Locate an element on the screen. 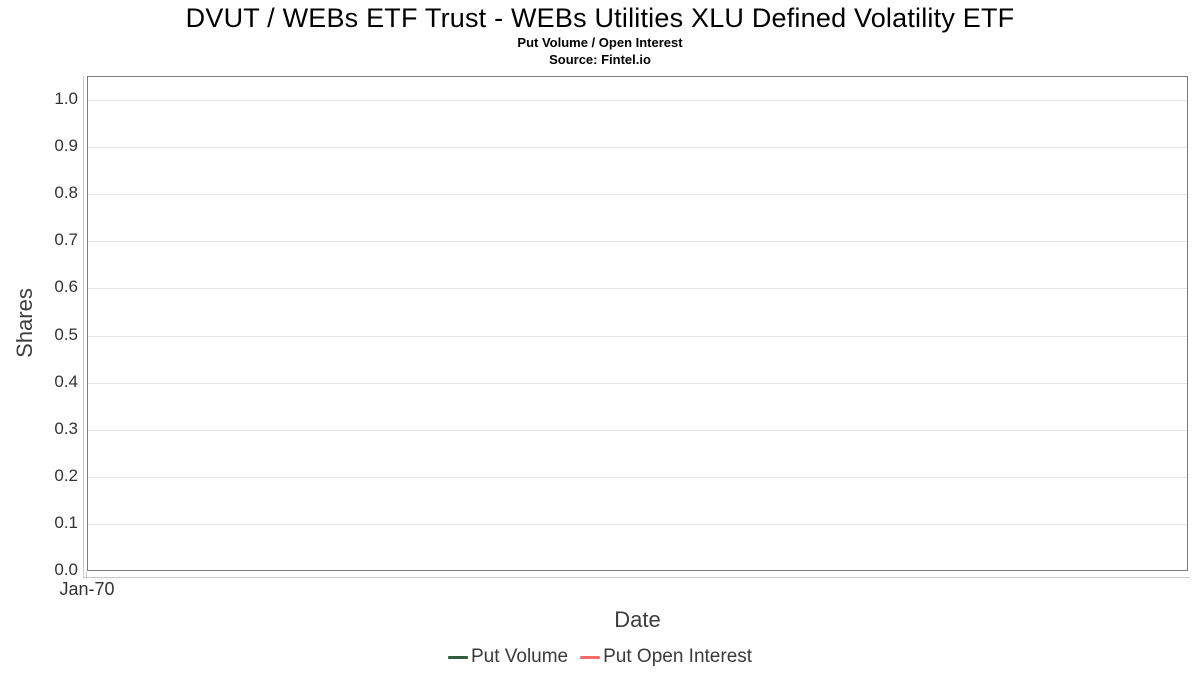 This screenshot has width=1200, height=675. gridline-y-0.1 is located at coordinates (637, 524).